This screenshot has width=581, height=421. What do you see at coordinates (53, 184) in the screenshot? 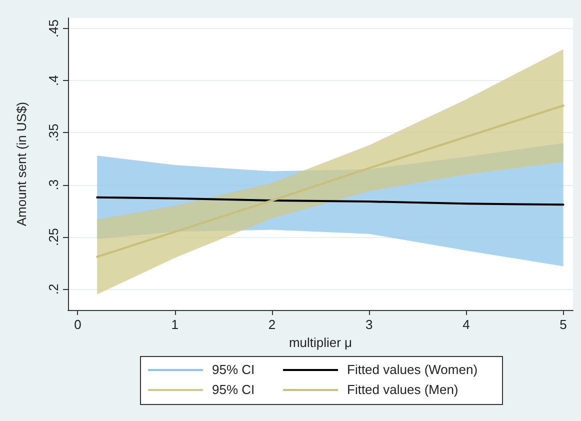
I see `y-tick-label: .3` at bounding box center [53, 184].